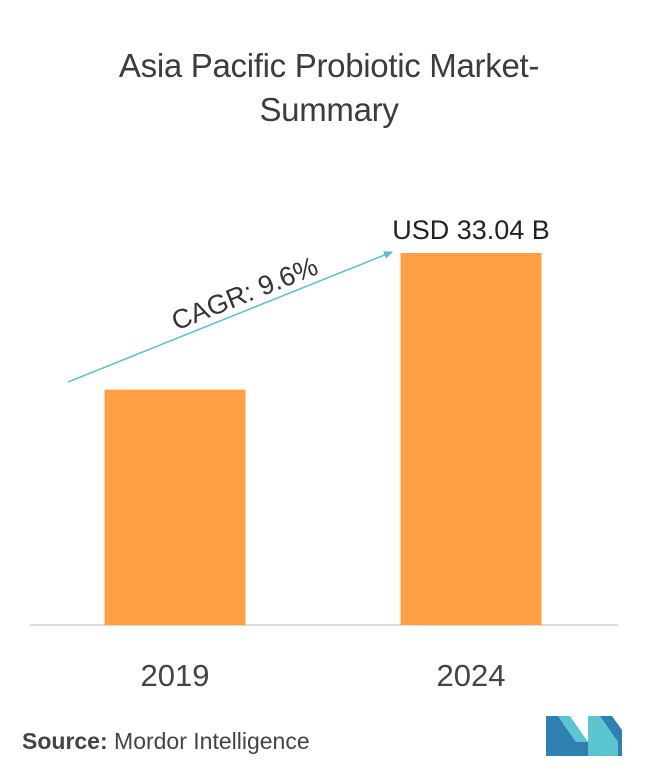 Image resolution: width=658 pixels, height=780 pixels. What do you see at coordinates (584, 736) in the screenshot?
I see `mordor-intelligence-logo-icon` at bounding box center [584, 736].